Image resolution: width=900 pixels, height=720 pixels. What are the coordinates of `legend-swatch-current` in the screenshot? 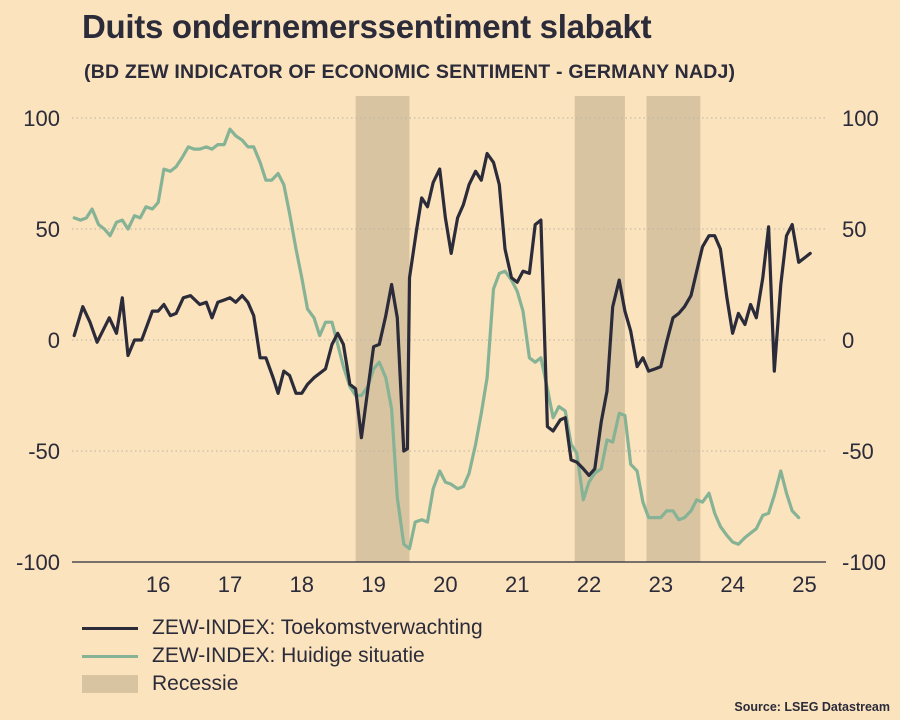 It's located at (110, 656).